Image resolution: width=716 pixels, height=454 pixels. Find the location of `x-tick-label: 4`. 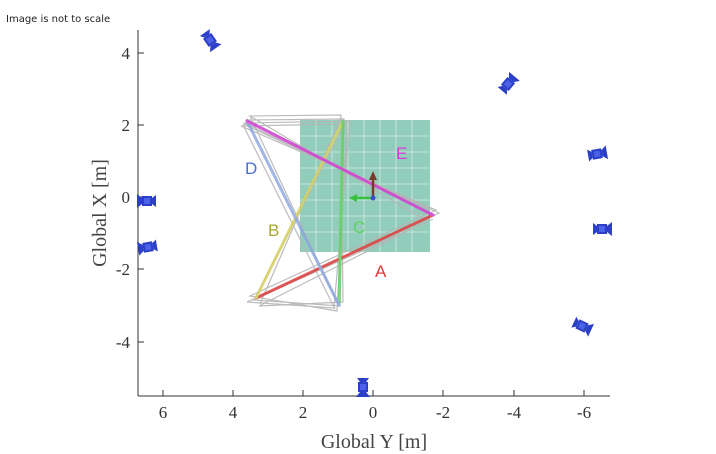

x-tick-label: 4 is located at coordinates (233, 412).